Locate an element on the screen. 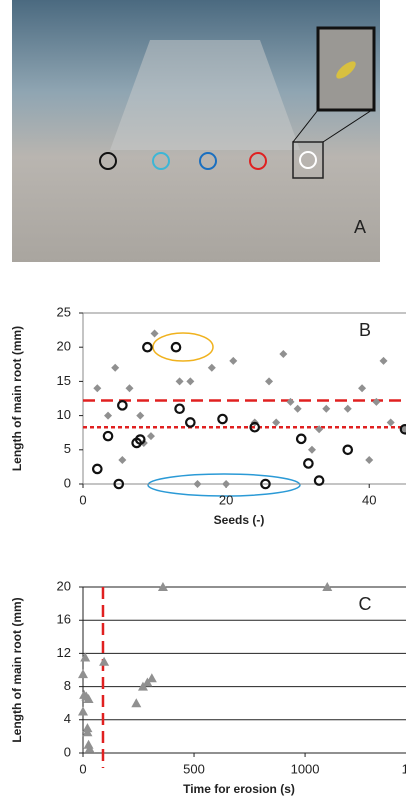 The width and height of the screenshot is (406, 809). y-tick-label: 10 is located at coordinates (64, 414).